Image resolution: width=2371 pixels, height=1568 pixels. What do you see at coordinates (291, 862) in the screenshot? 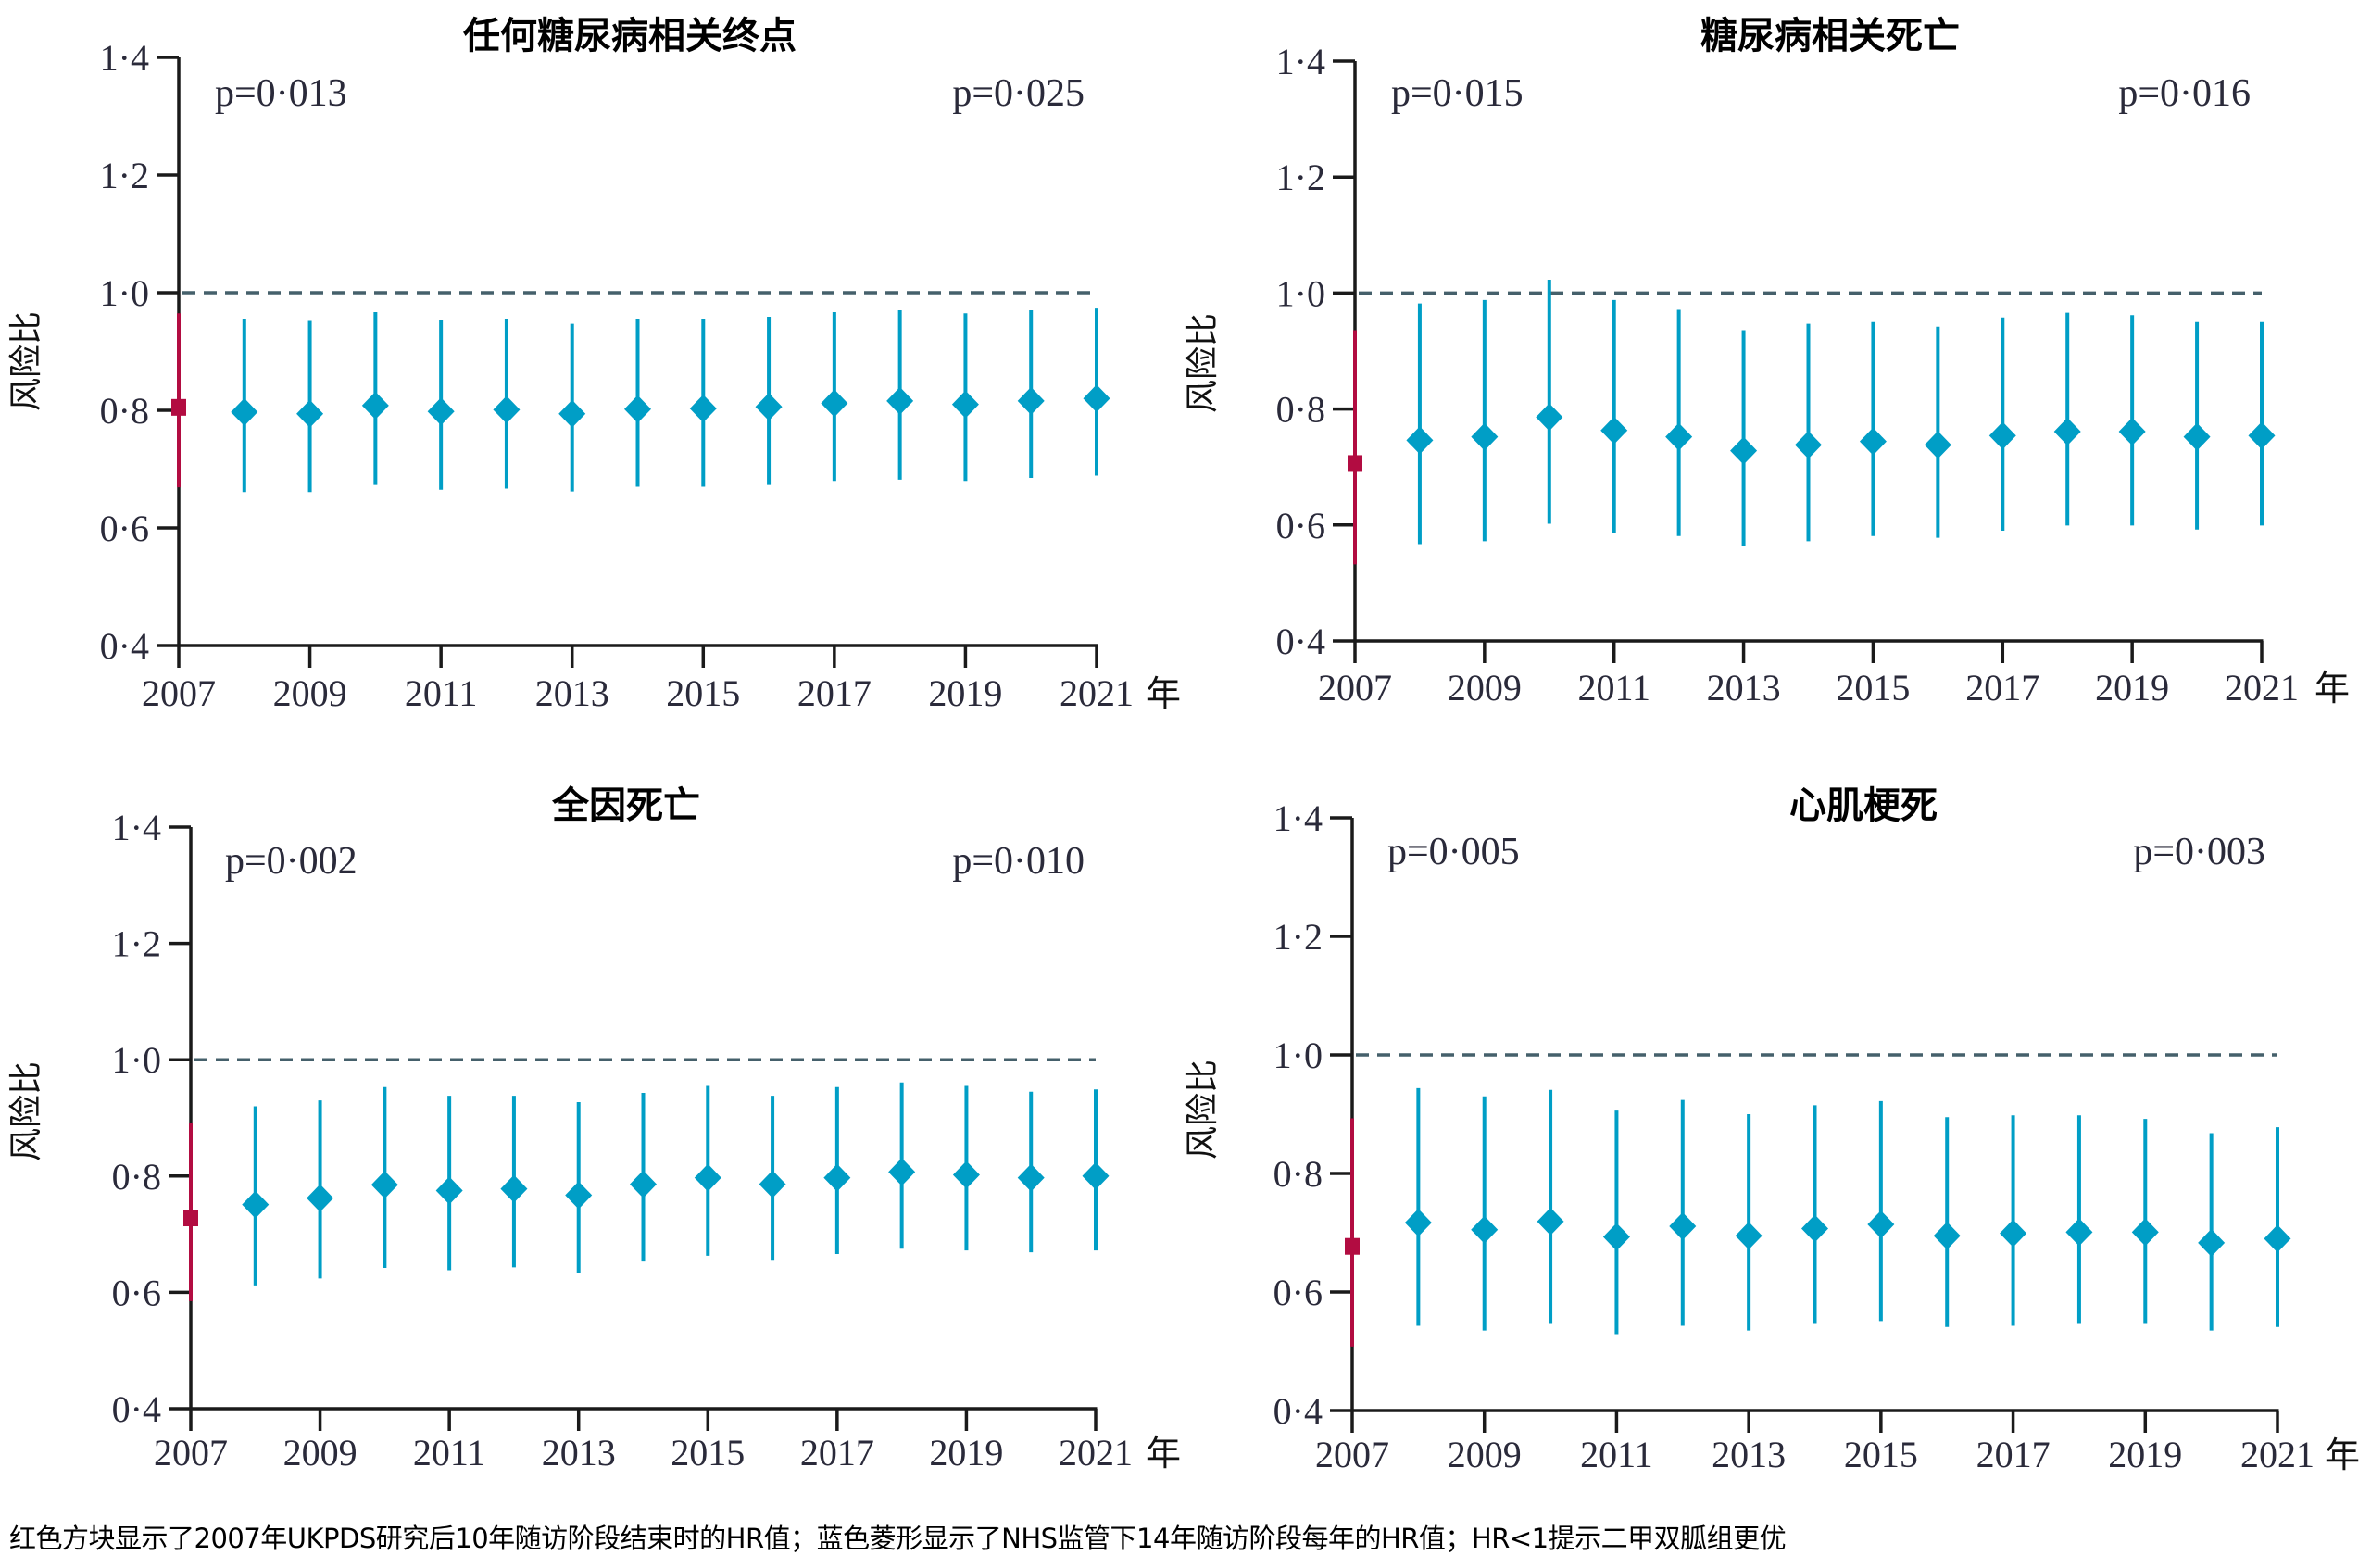
I see `p-value-left: p=0·002` at bounding box center [291, 862].